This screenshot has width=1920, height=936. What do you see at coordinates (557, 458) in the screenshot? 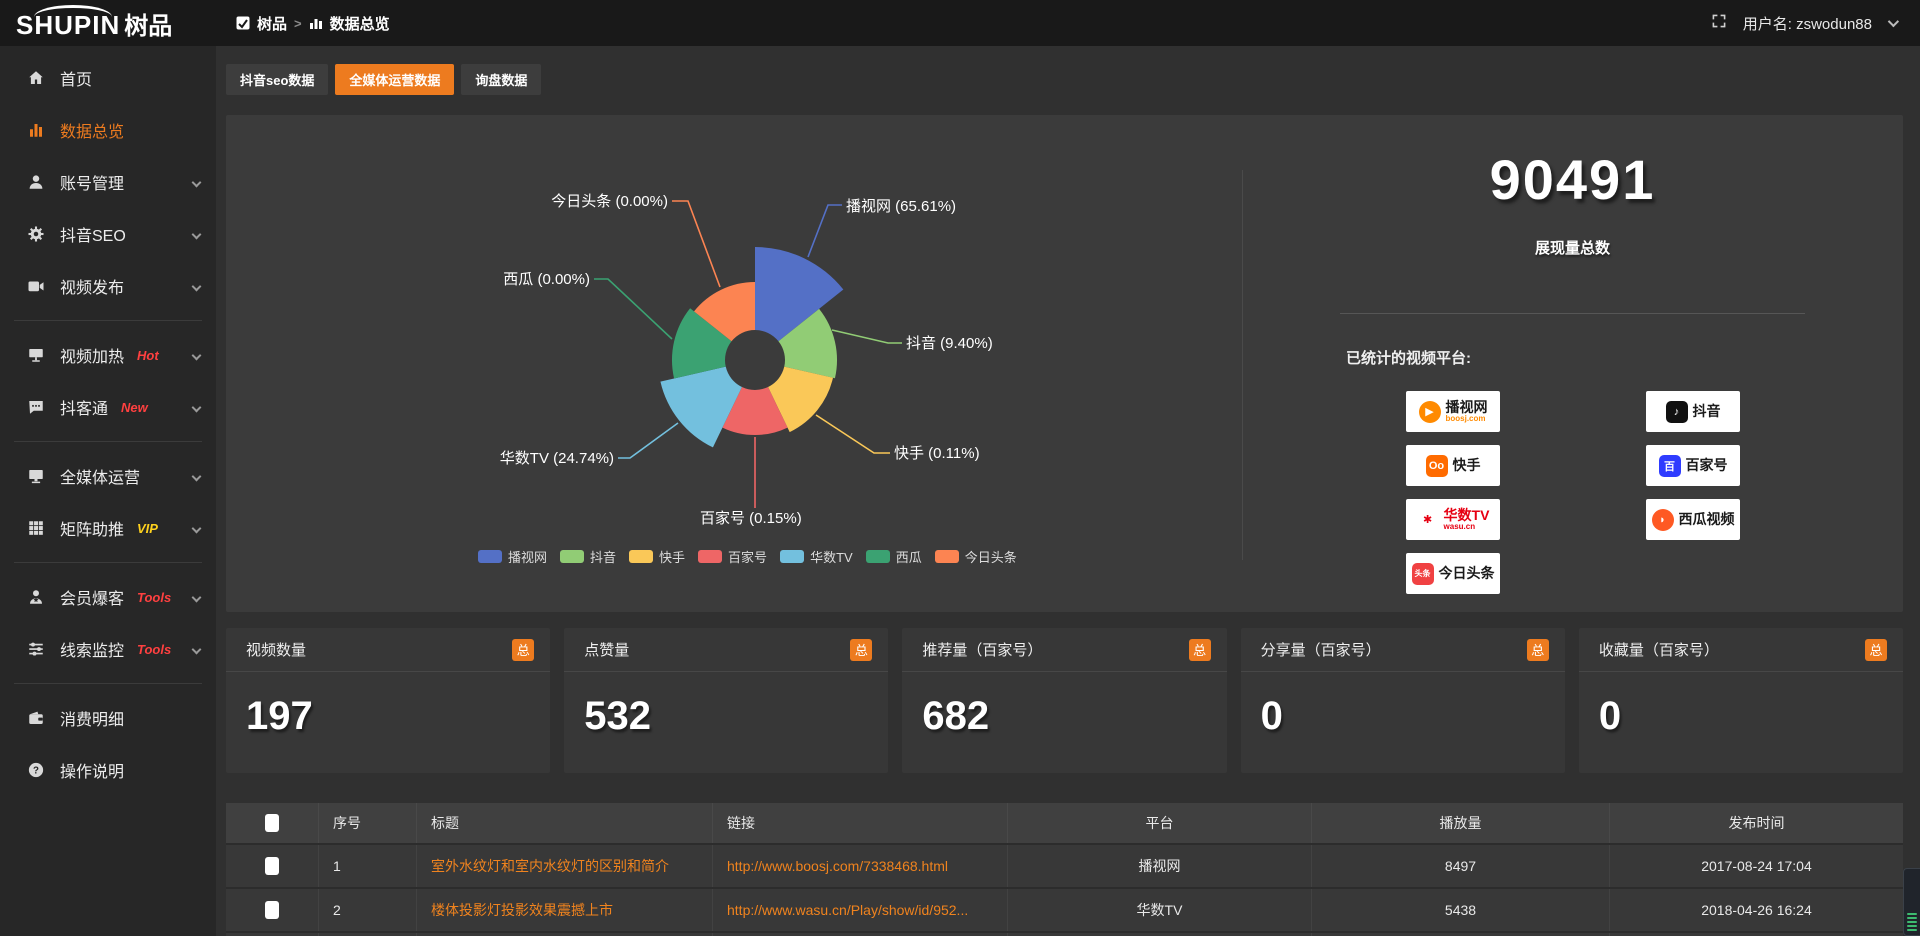
I see `pie-label-华数TV: 华数TV (24.74%)` at bounding box center [557, 458].